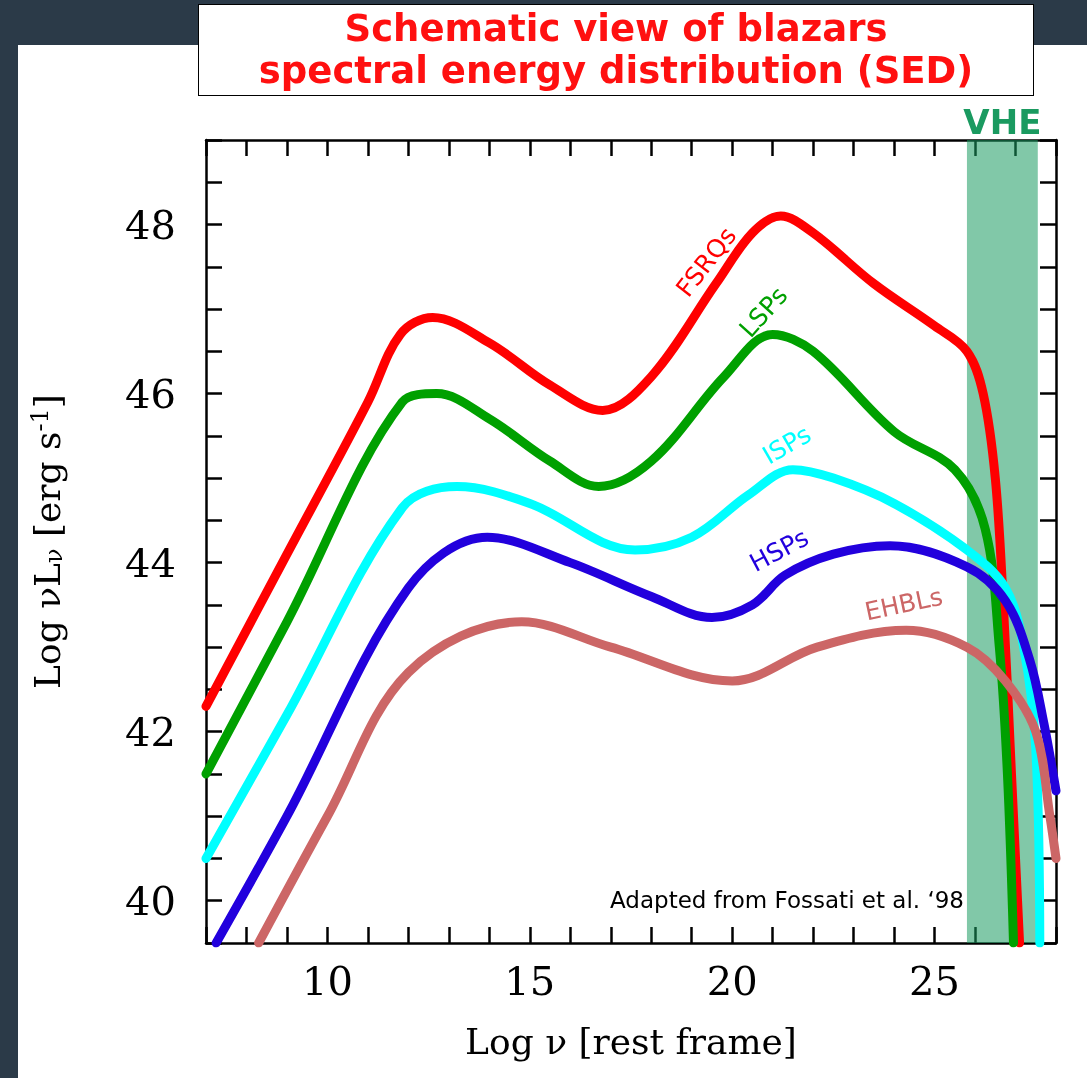 This screenshot has height=1078, width=1087. I want to click on y-tick-label: 46, so click(150, 393).